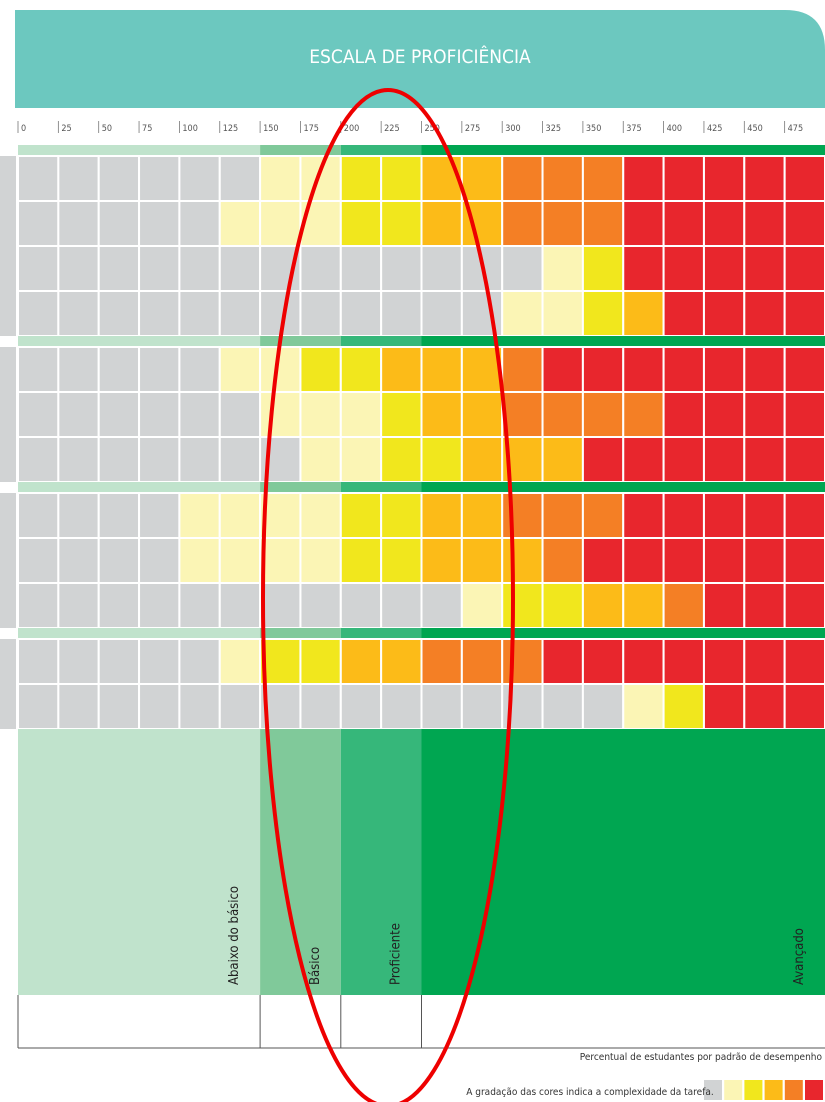  I want to click on level-name: Avançado, so click(799, 956).